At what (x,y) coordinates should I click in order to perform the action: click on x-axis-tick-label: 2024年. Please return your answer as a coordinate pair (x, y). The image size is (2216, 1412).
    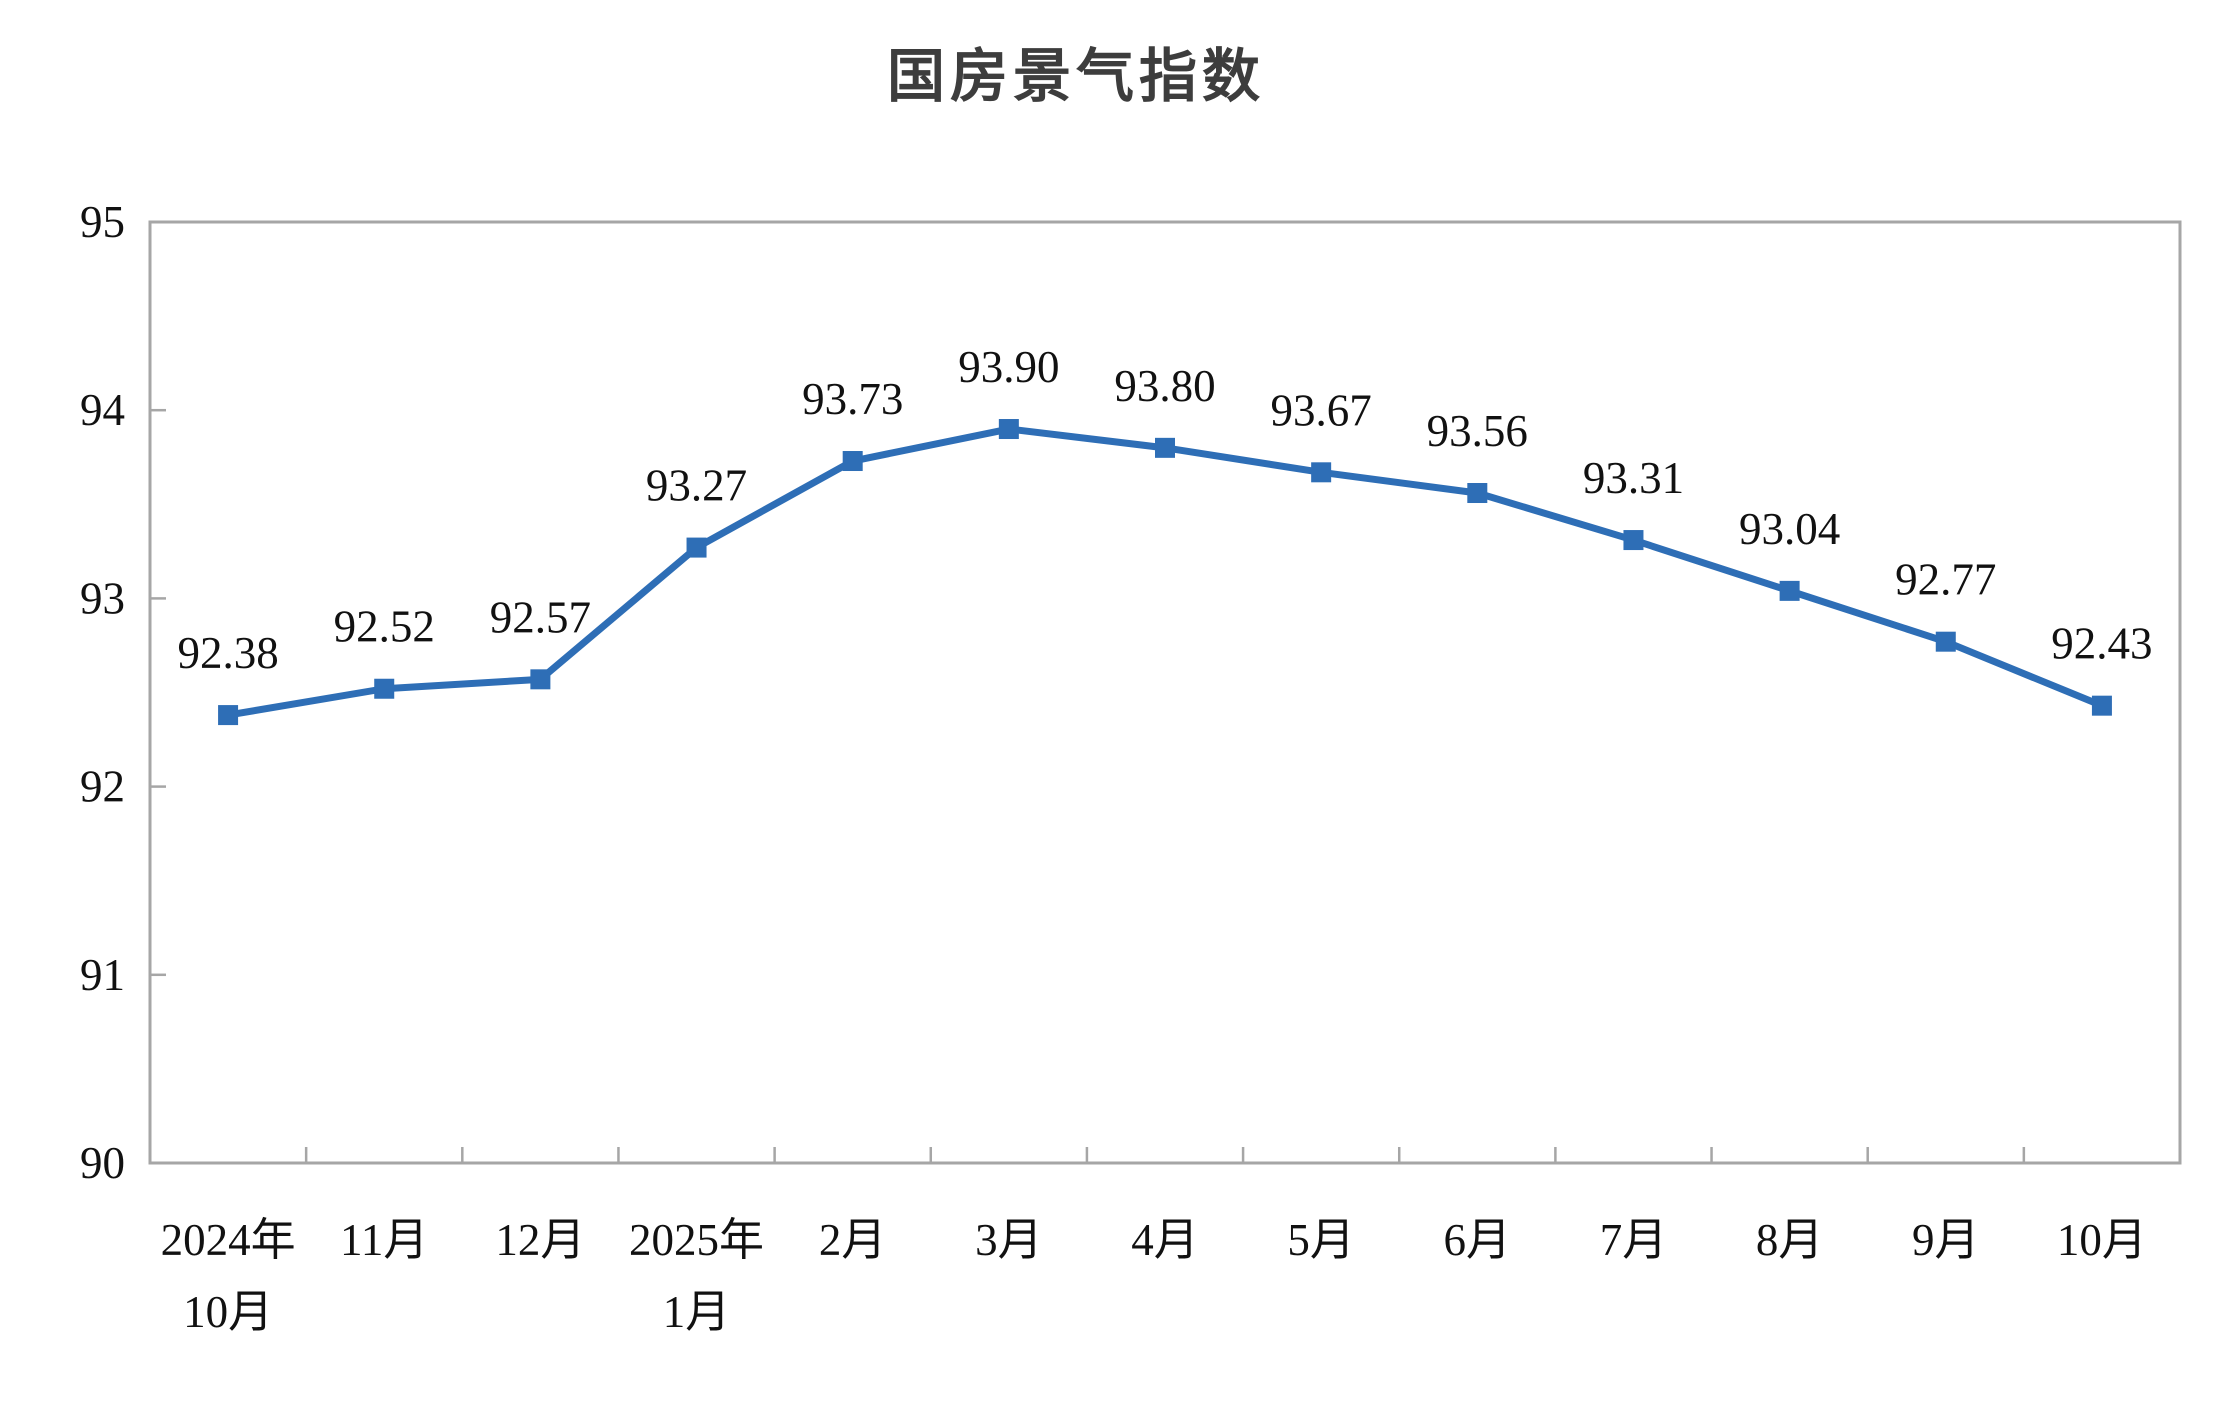
    Looking at the image, I should click on (228, 1240).